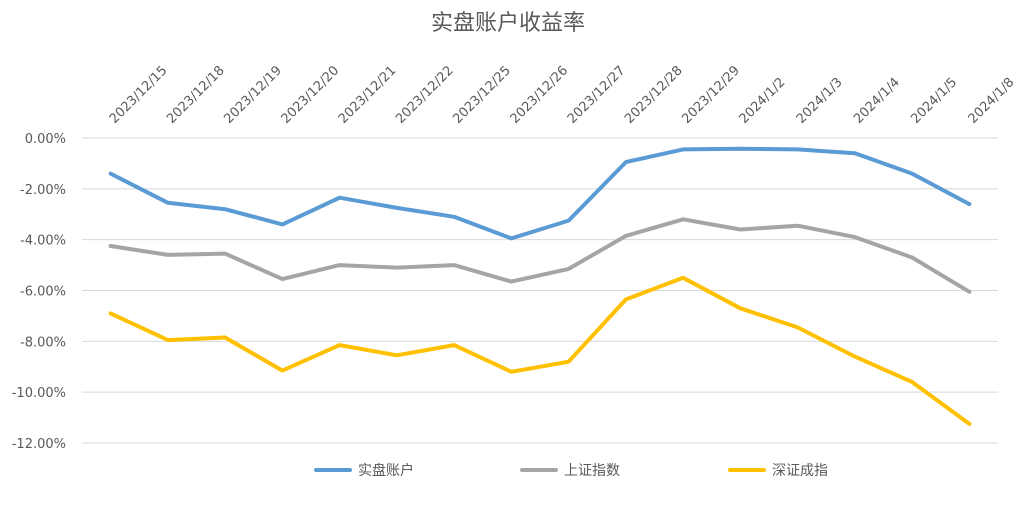 Image resolution: width=1024 pixels, height=509 pixels. What do you see at coordinates (654, 95) in the screenshot?
I see `x-tick-label: 2023/12/28` at bounding box center [654, 95].